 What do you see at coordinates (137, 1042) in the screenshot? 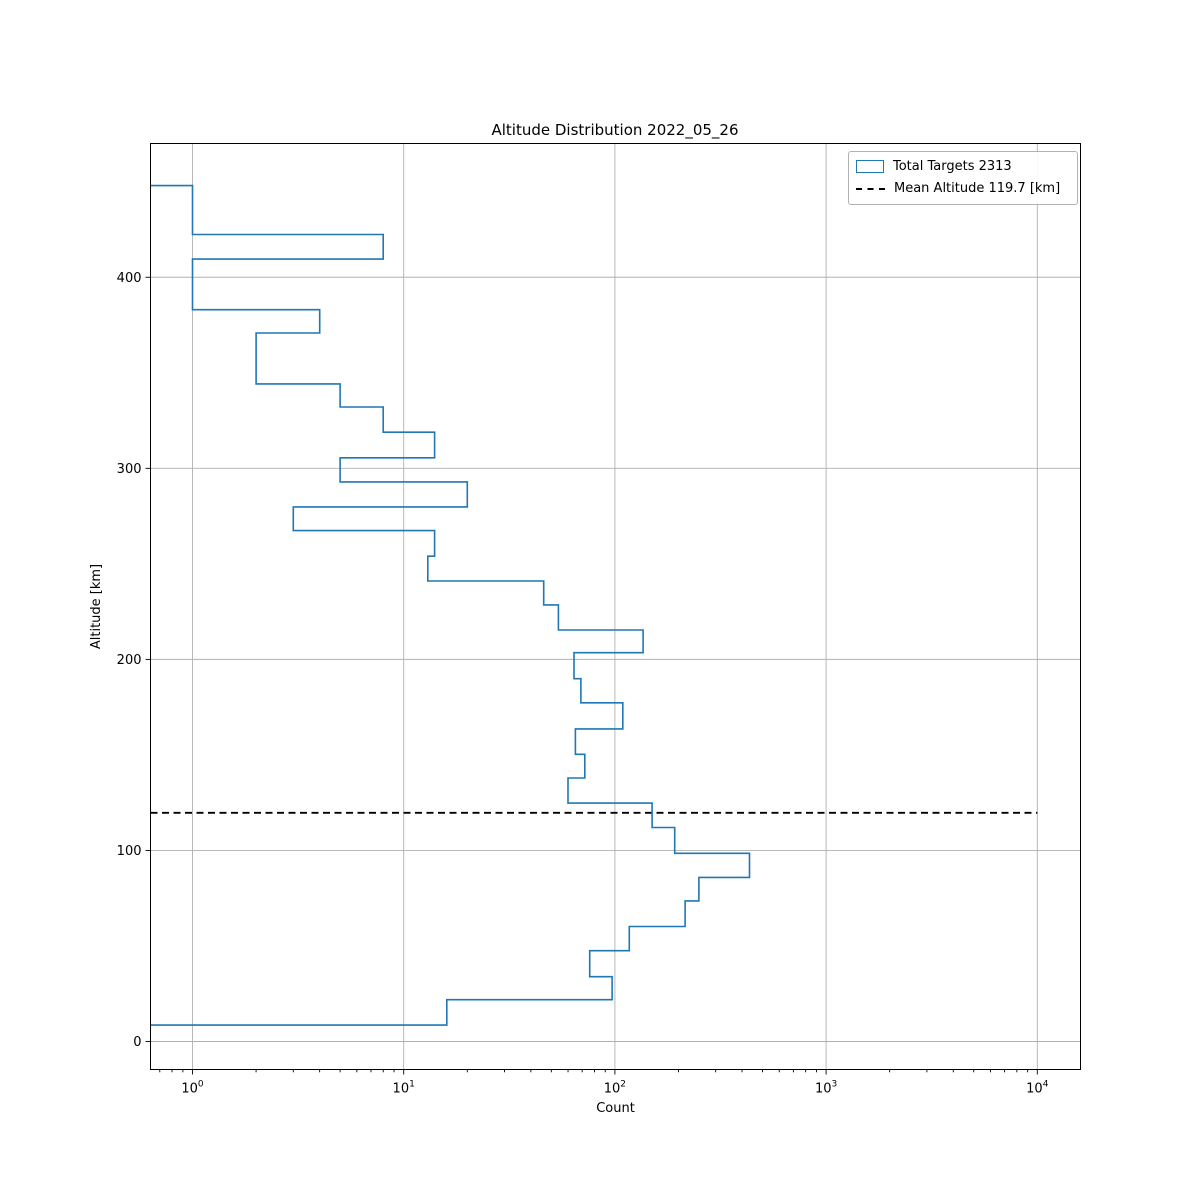
I see `svg-text: 0` at bounding box center [137, 1042].